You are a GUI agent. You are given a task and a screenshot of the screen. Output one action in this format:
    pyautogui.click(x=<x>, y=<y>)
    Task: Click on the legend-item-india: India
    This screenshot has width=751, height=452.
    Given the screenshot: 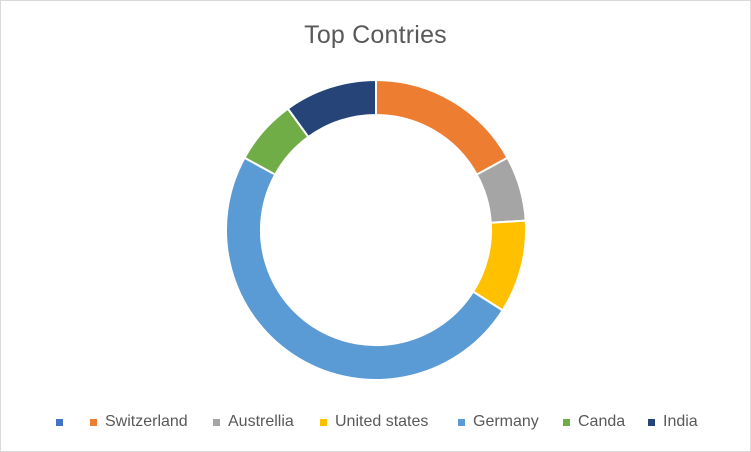 What is the action you would take?
    pyautogui.click(x=673, y=422)
    